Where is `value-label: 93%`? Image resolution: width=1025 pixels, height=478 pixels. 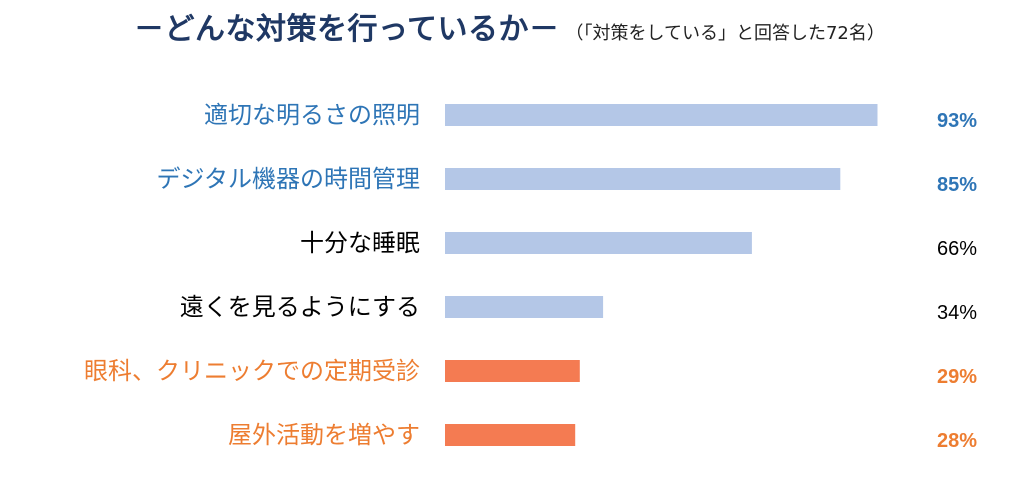 value-label: 93% is located at coordinates (957, 121).